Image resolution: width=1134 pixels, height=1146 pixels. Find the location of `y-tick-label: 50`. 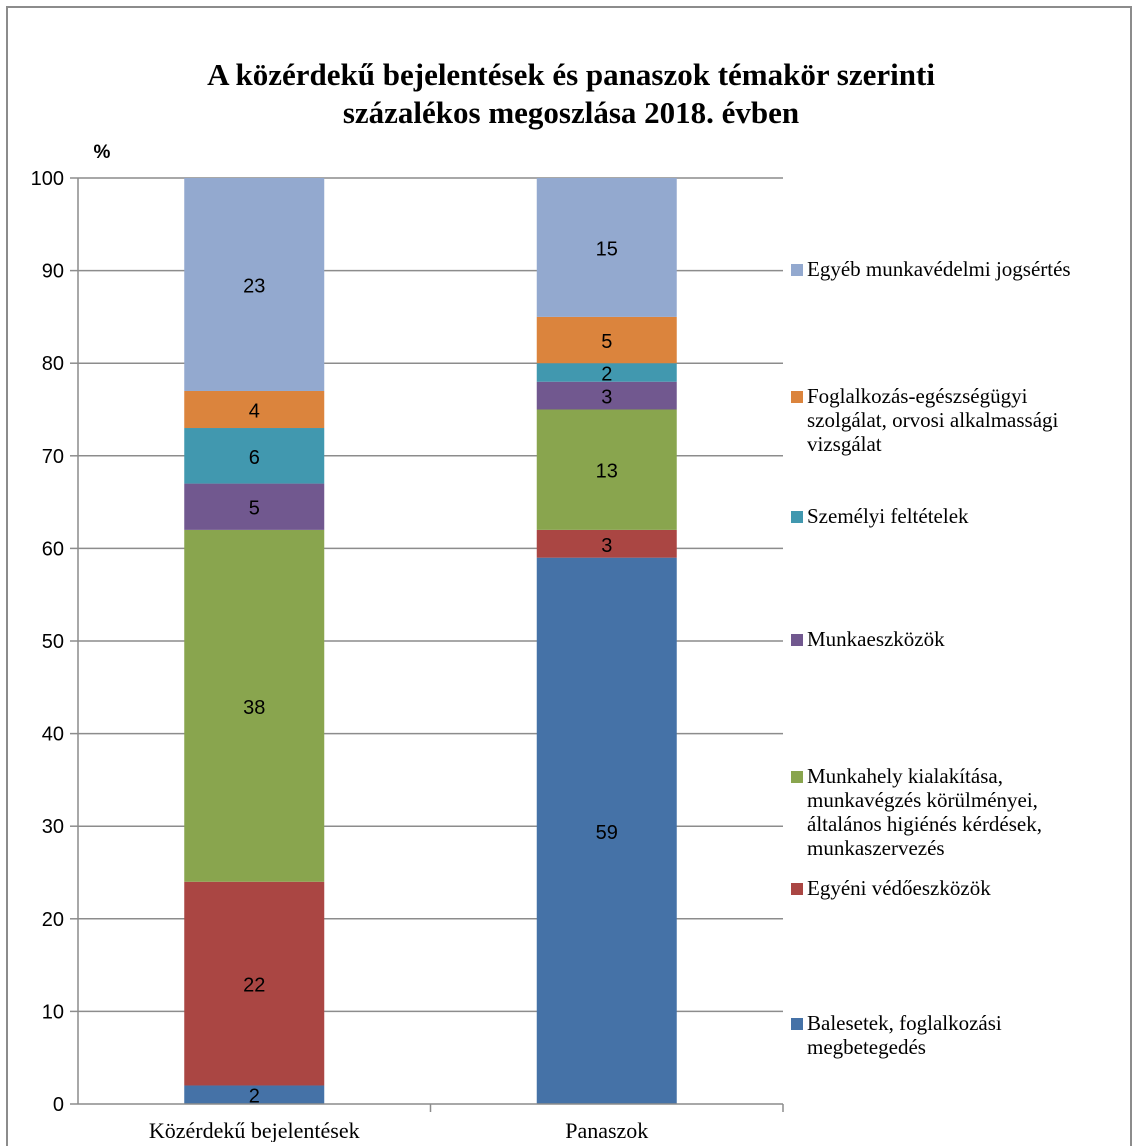

y-tick-label: 50 is located at coordinates (53, 642).